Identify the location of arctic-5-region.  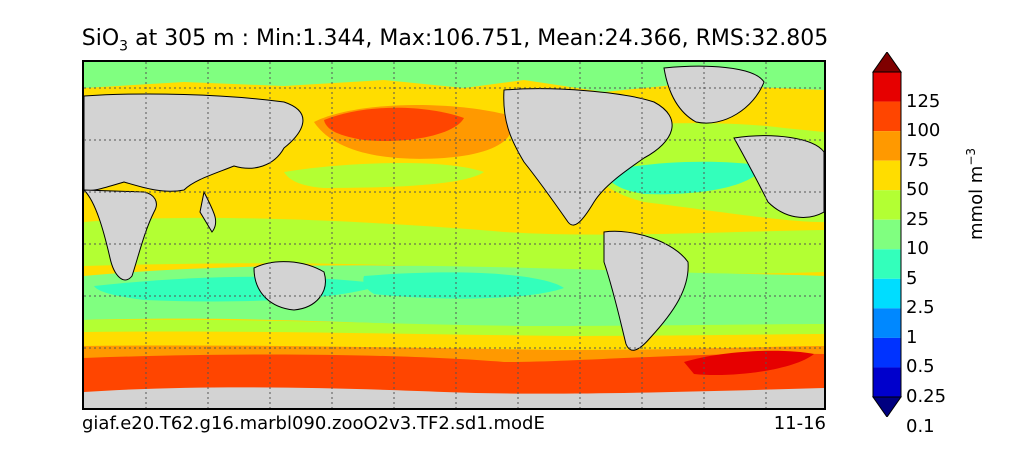
(454, 77).